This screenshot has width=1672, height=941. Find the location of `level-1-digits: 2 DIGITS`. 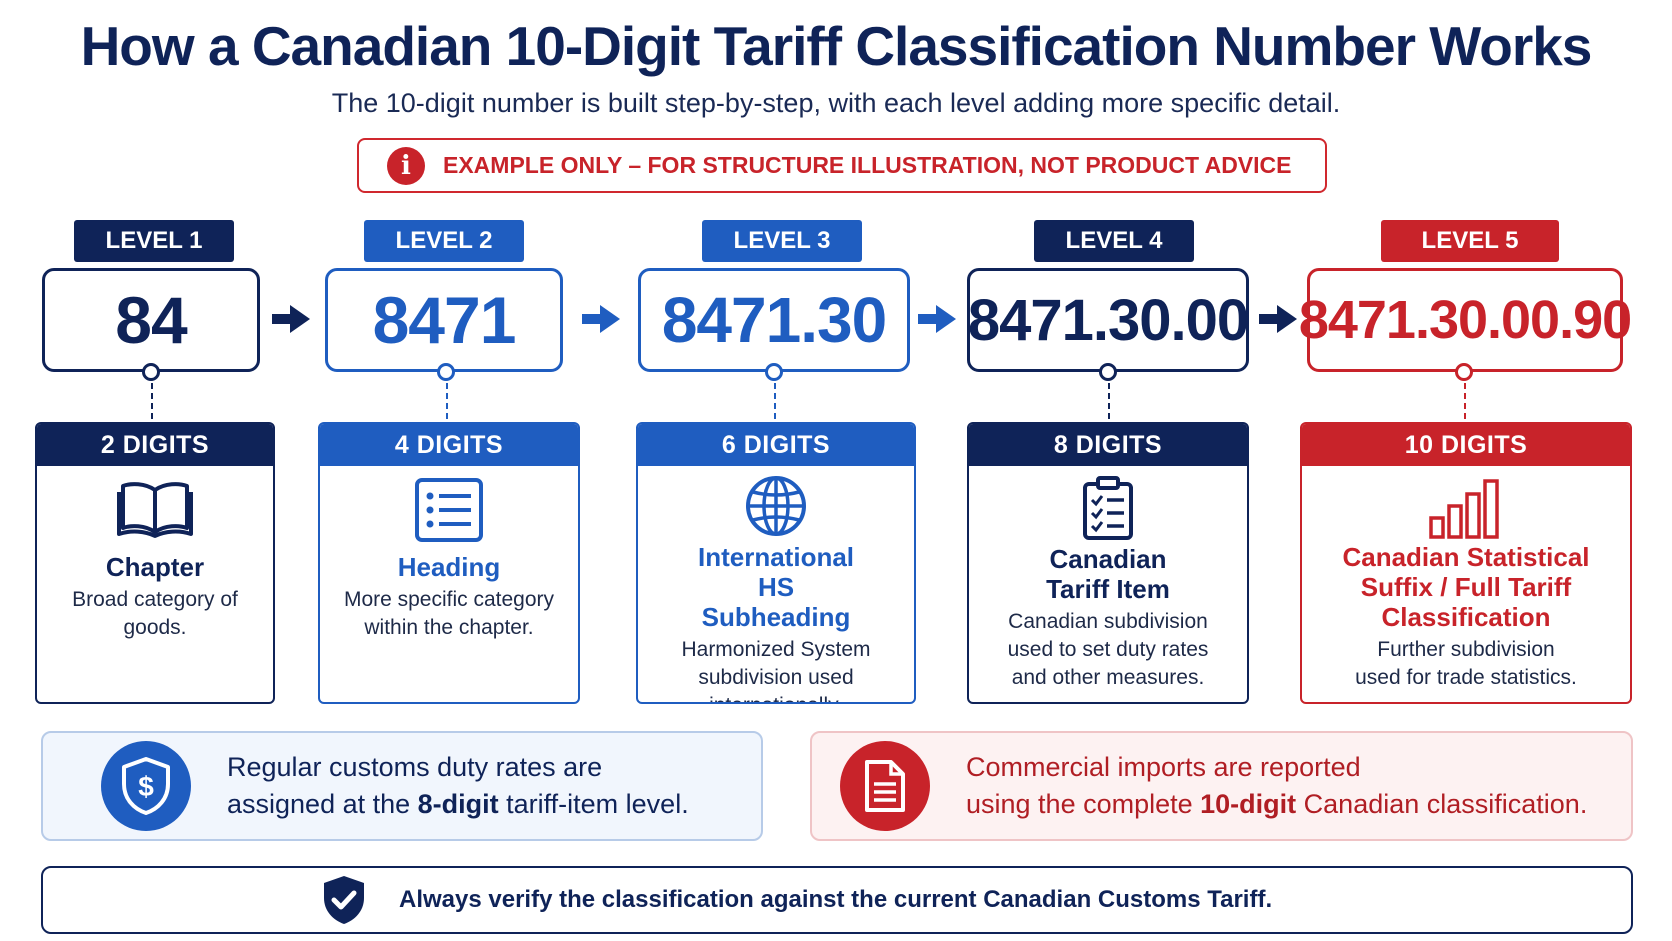

level-1-digits: 2 DIGITS is located at coordinates (155, 445).